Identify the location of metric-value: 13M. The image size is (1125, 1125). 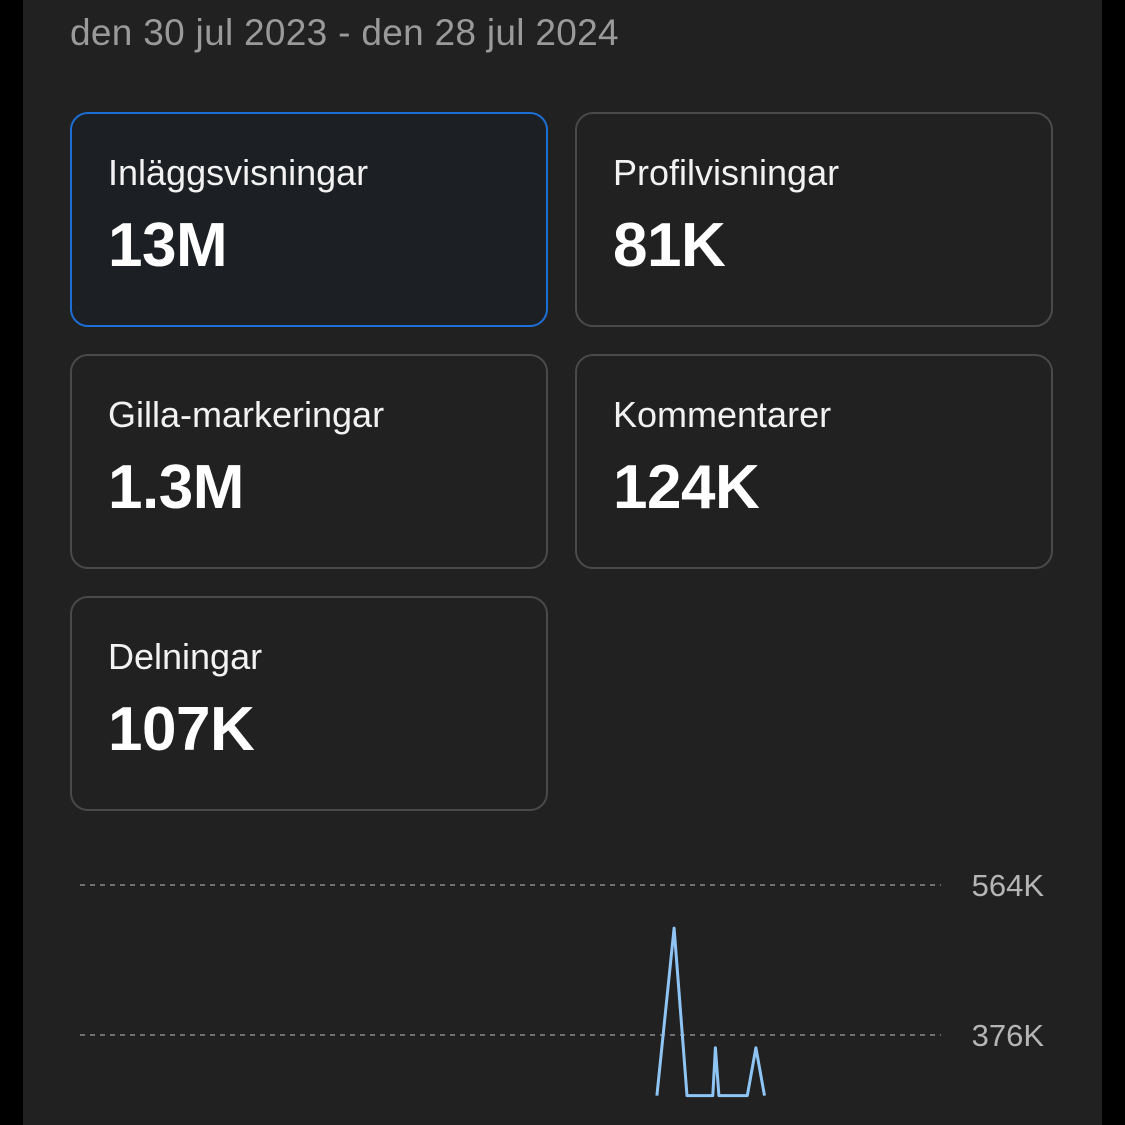
(168, 245).